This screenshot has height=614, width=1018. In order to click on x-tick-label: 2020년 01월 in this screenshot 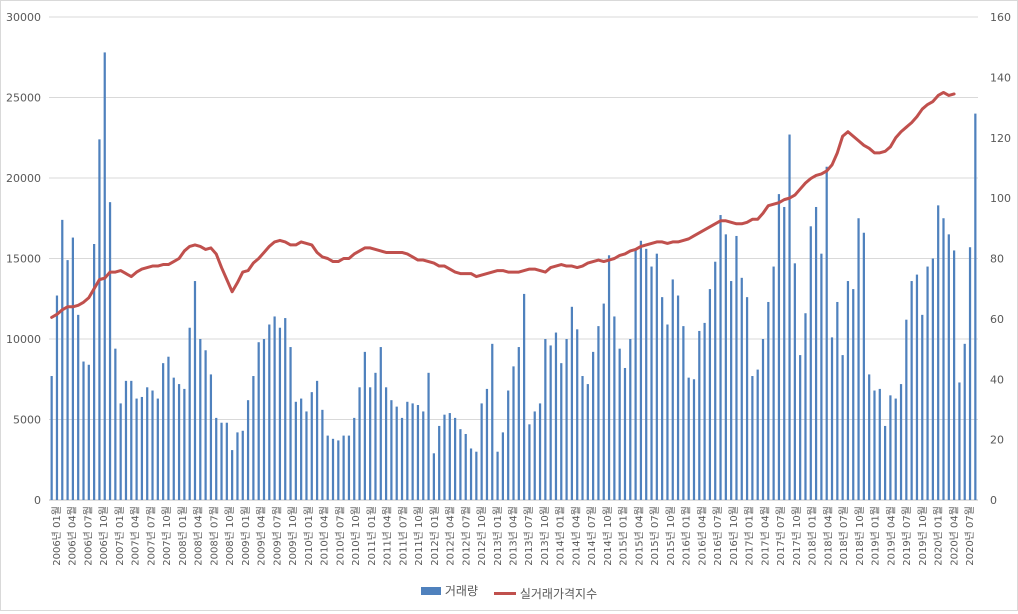, I will do `click(939, 536)`.